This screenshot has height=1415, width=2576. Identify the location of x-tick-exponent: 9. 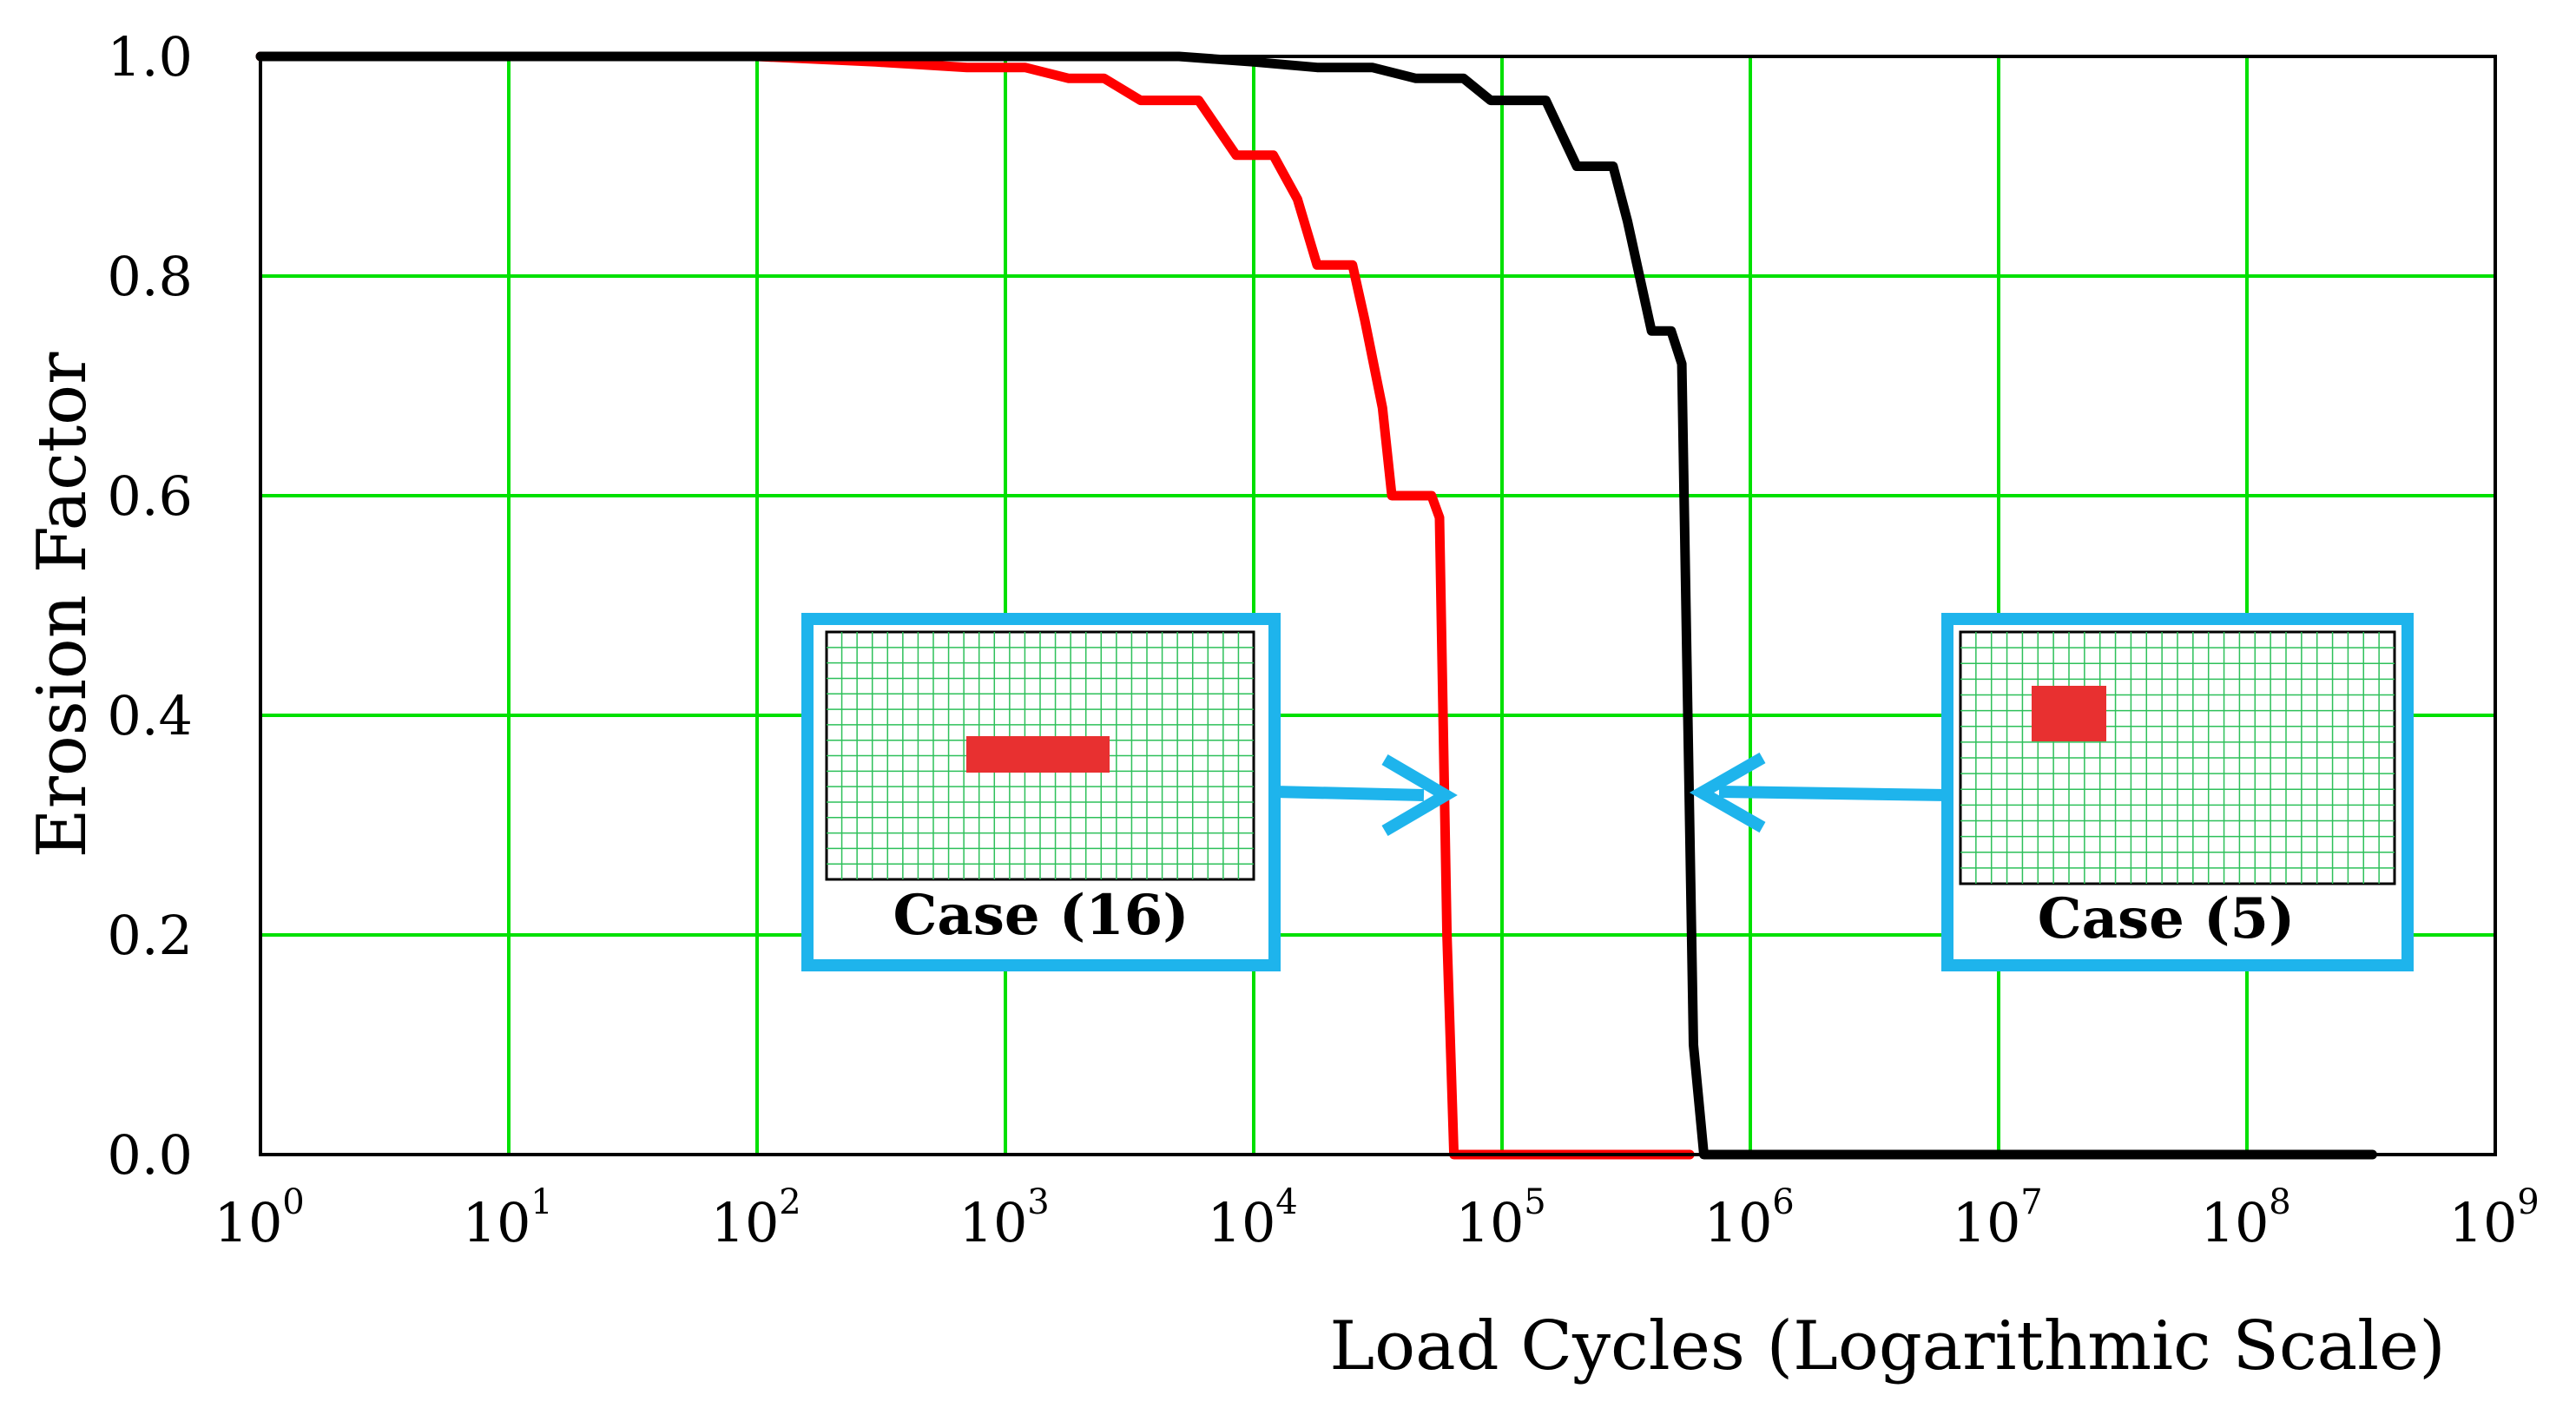
(2528, 1202).